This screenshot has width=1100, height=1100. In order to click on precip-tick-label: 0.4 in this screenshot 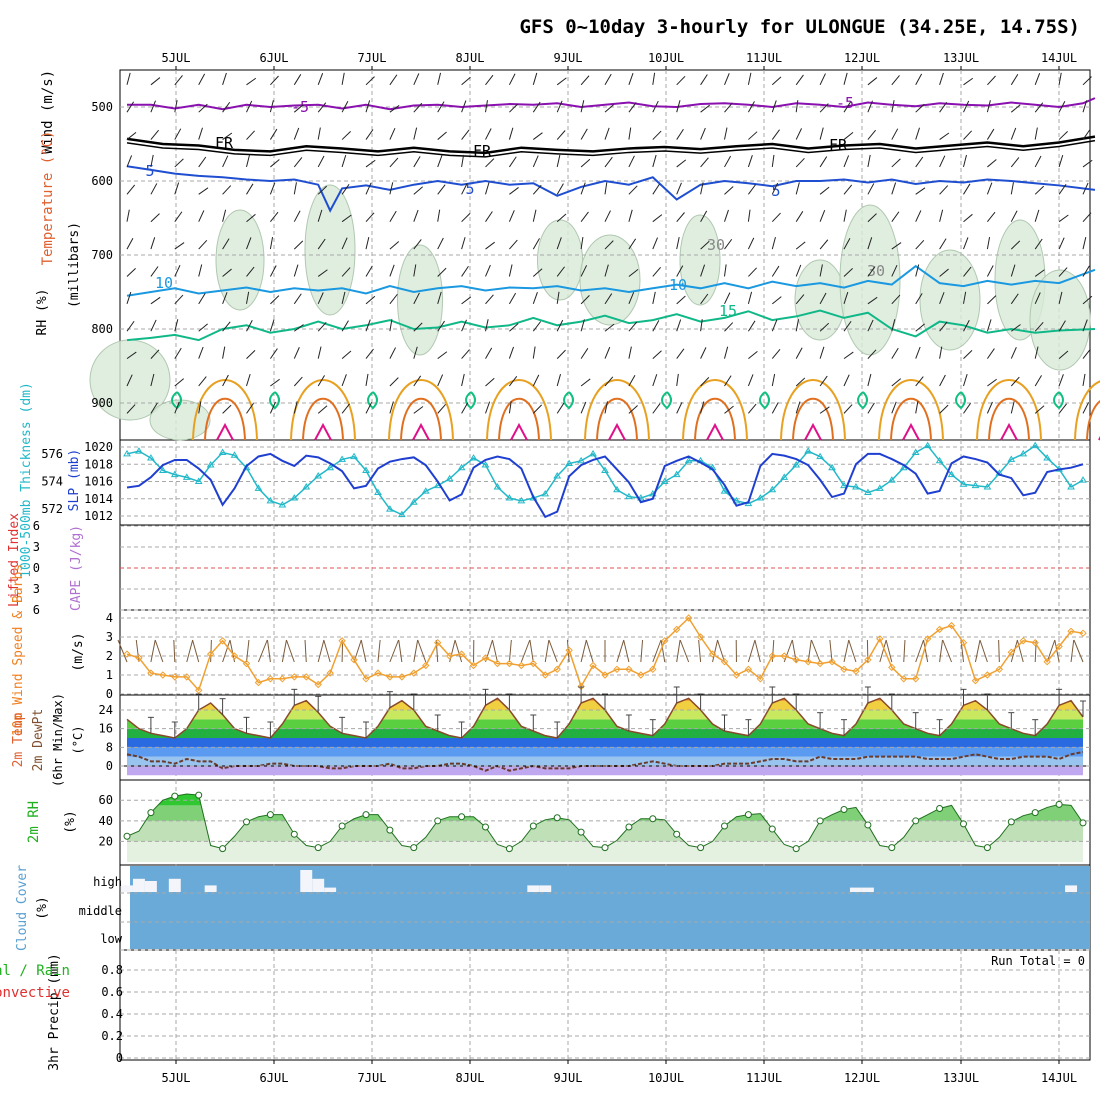, I will do `click(112, 1014)`.